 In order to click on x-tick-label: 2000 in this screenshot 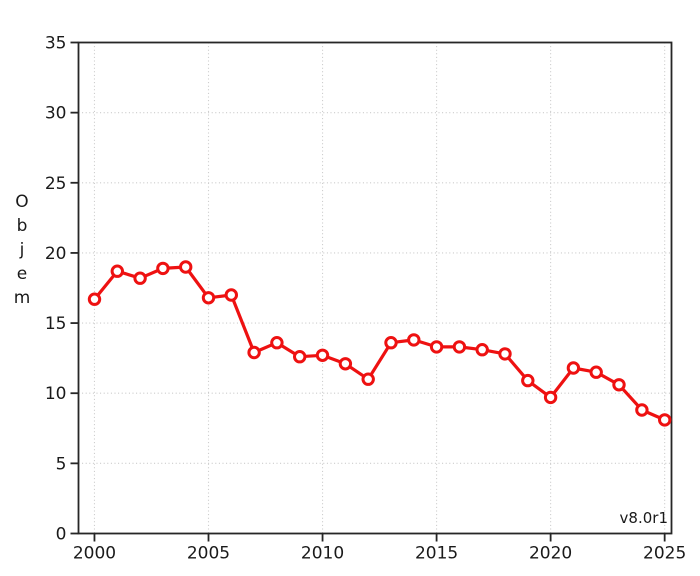, I will do `click(94, 554)`.